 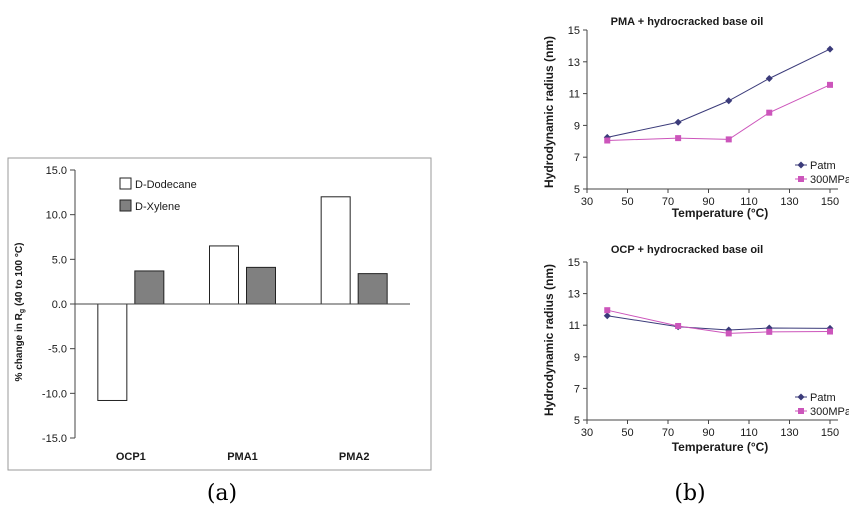 What do you see at coordinates (687, 250) in the screenshot?
I see `chart-title: OCP + hydrocracked base oil` at bounding box center [687, 250].